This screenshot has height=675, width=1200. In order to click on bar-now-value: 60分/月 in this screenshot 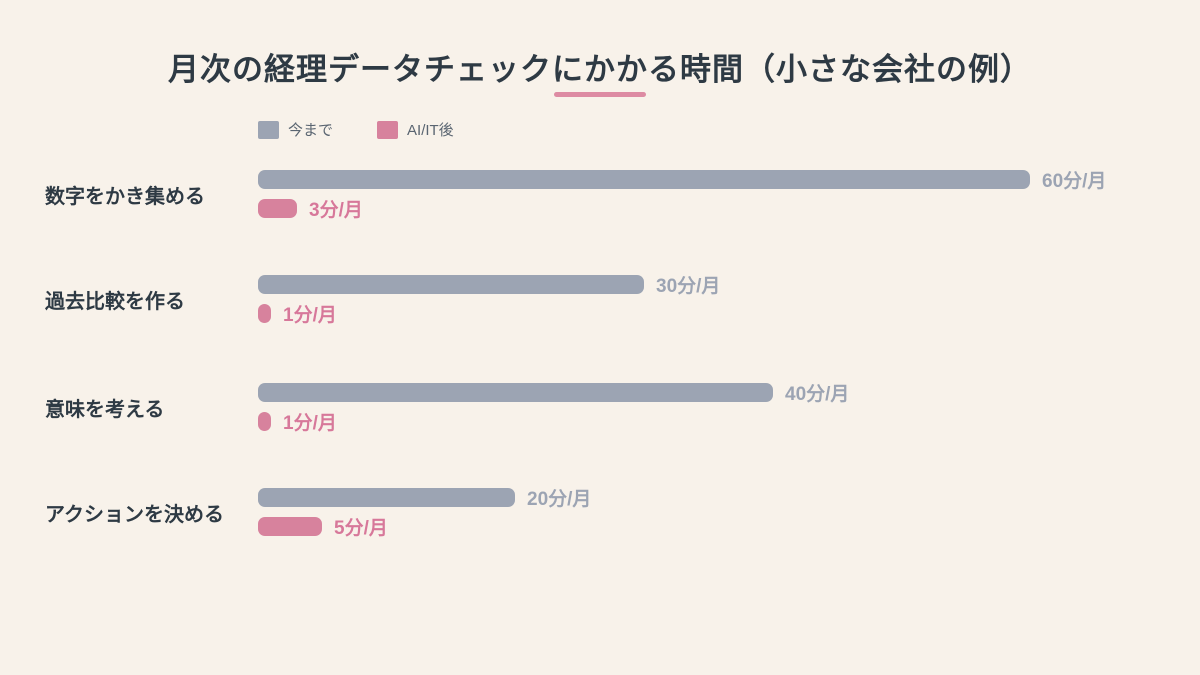, I will do `click(1074, 181)`.